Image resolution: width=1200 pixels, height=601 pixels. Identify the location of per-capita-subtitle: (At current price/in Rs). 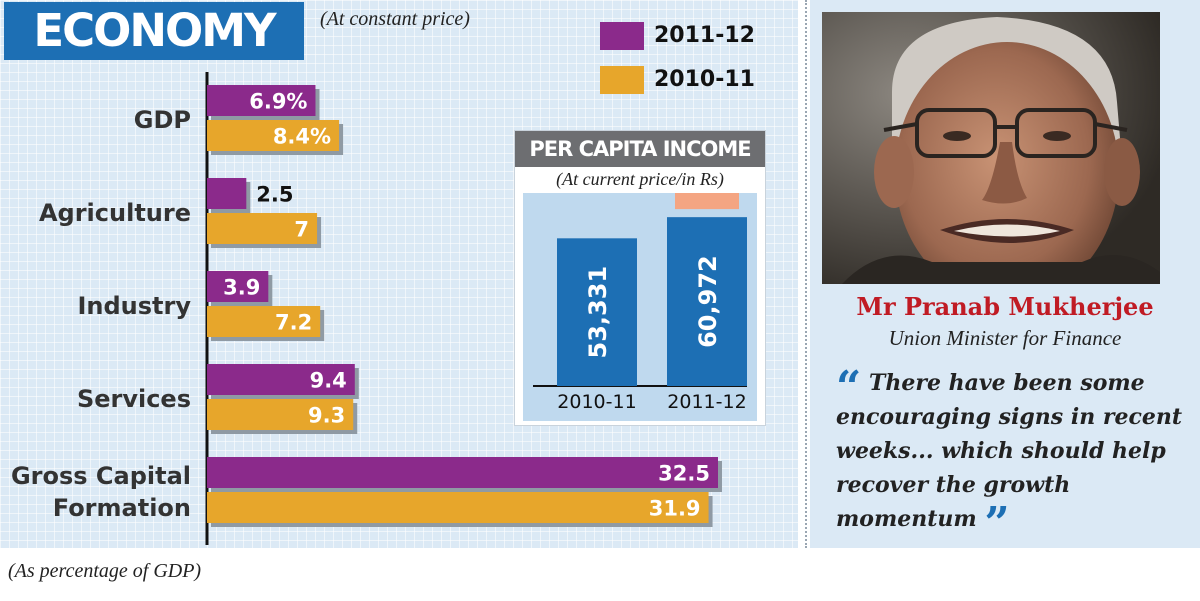
(640, 179).